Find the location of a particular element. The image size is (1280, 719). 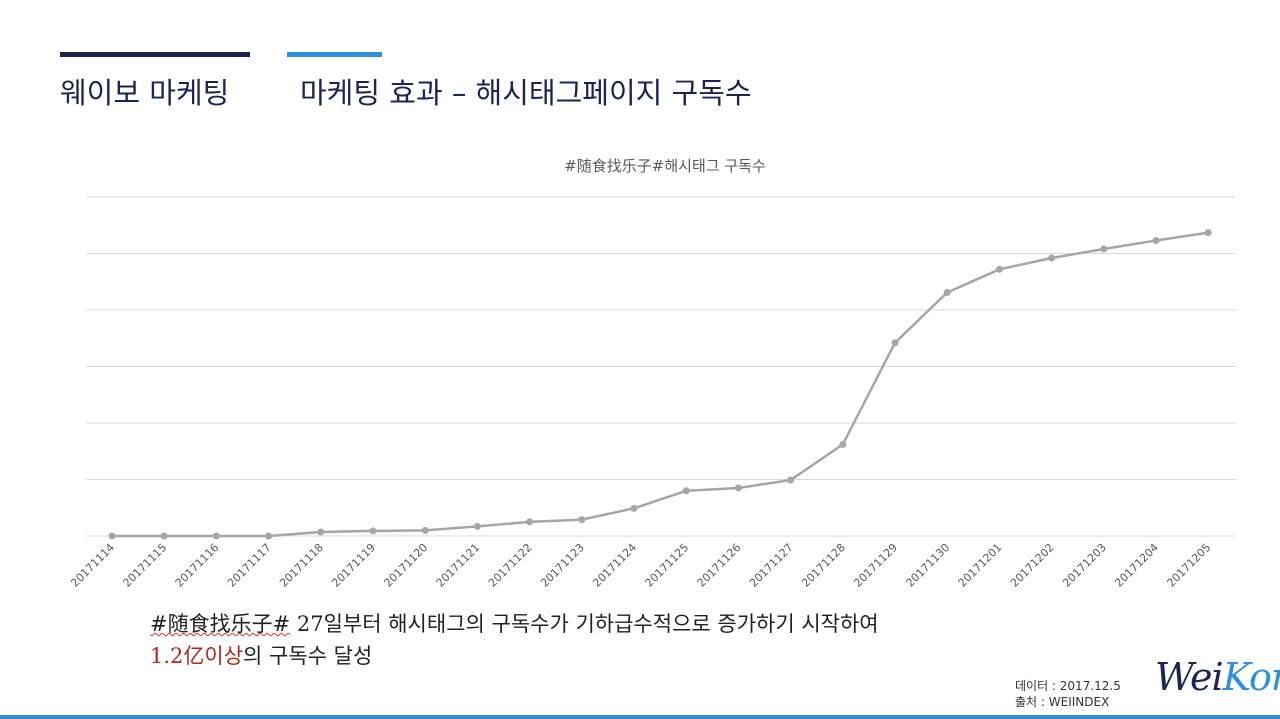

data-date: 데이터 : 2017.12.5 is located at coordinates (1068, 686).